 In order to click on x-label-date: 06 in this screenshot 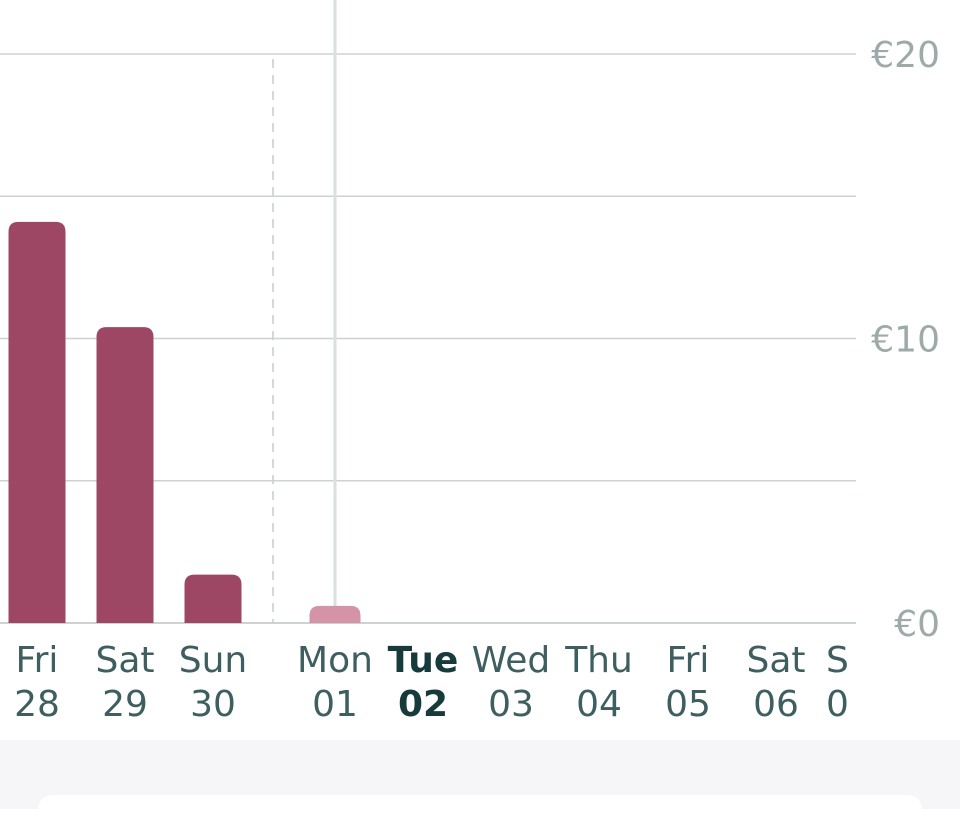, I will do `click(776, 704)`.